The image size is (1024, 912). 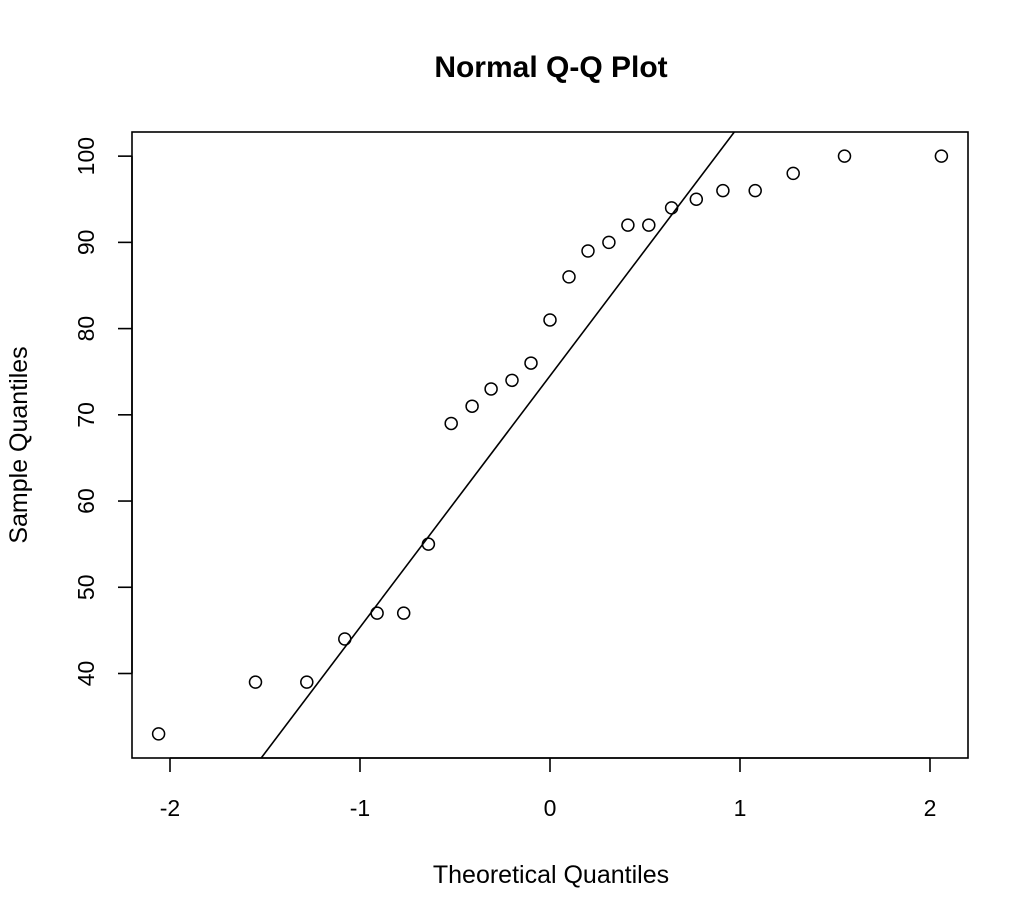 I want to click on x-tick-label: -2, so click(x=170, y=808).